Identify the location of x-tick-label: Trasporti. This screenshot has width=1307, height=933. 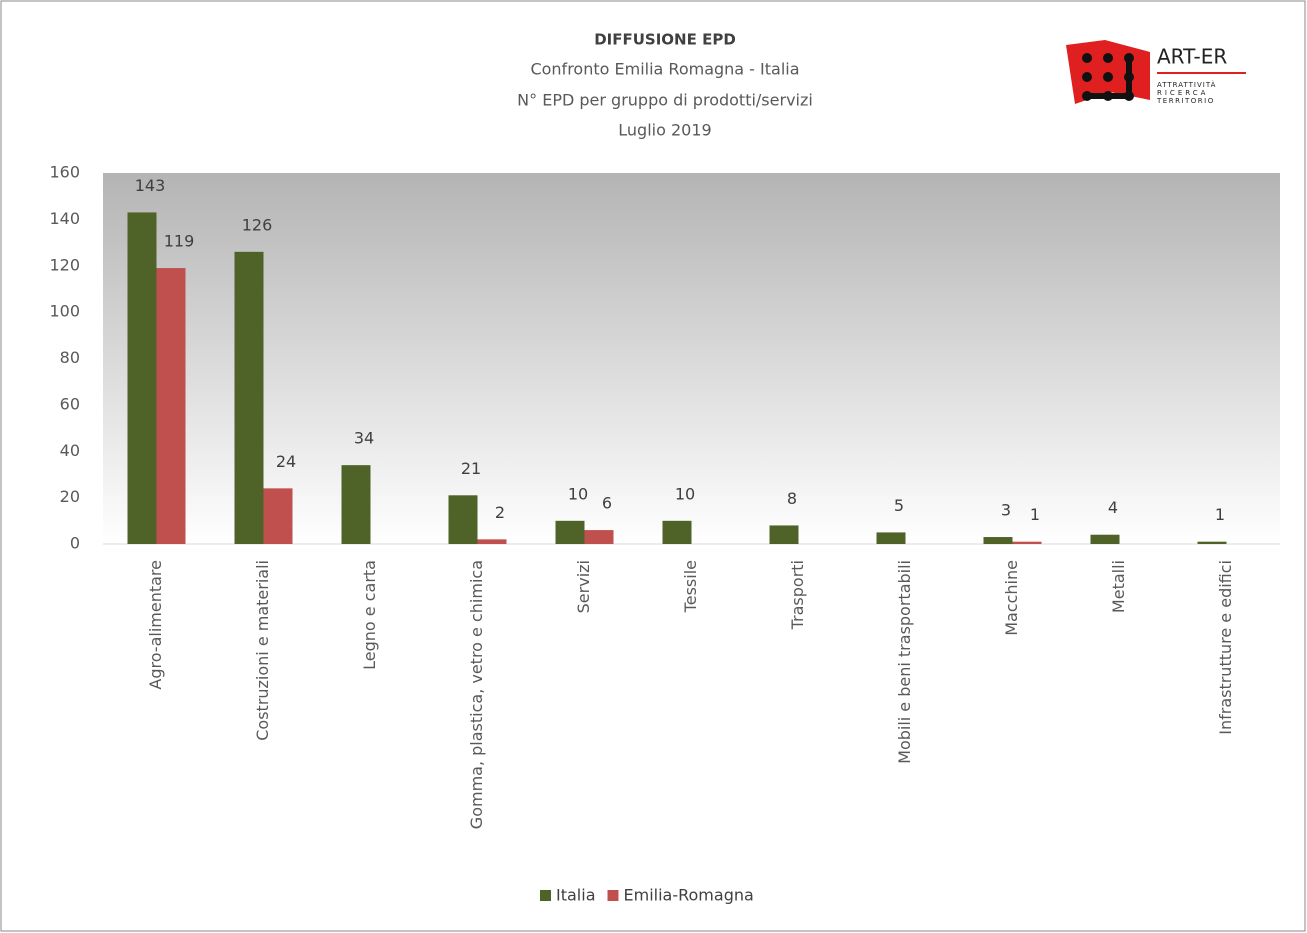
(797, 595).